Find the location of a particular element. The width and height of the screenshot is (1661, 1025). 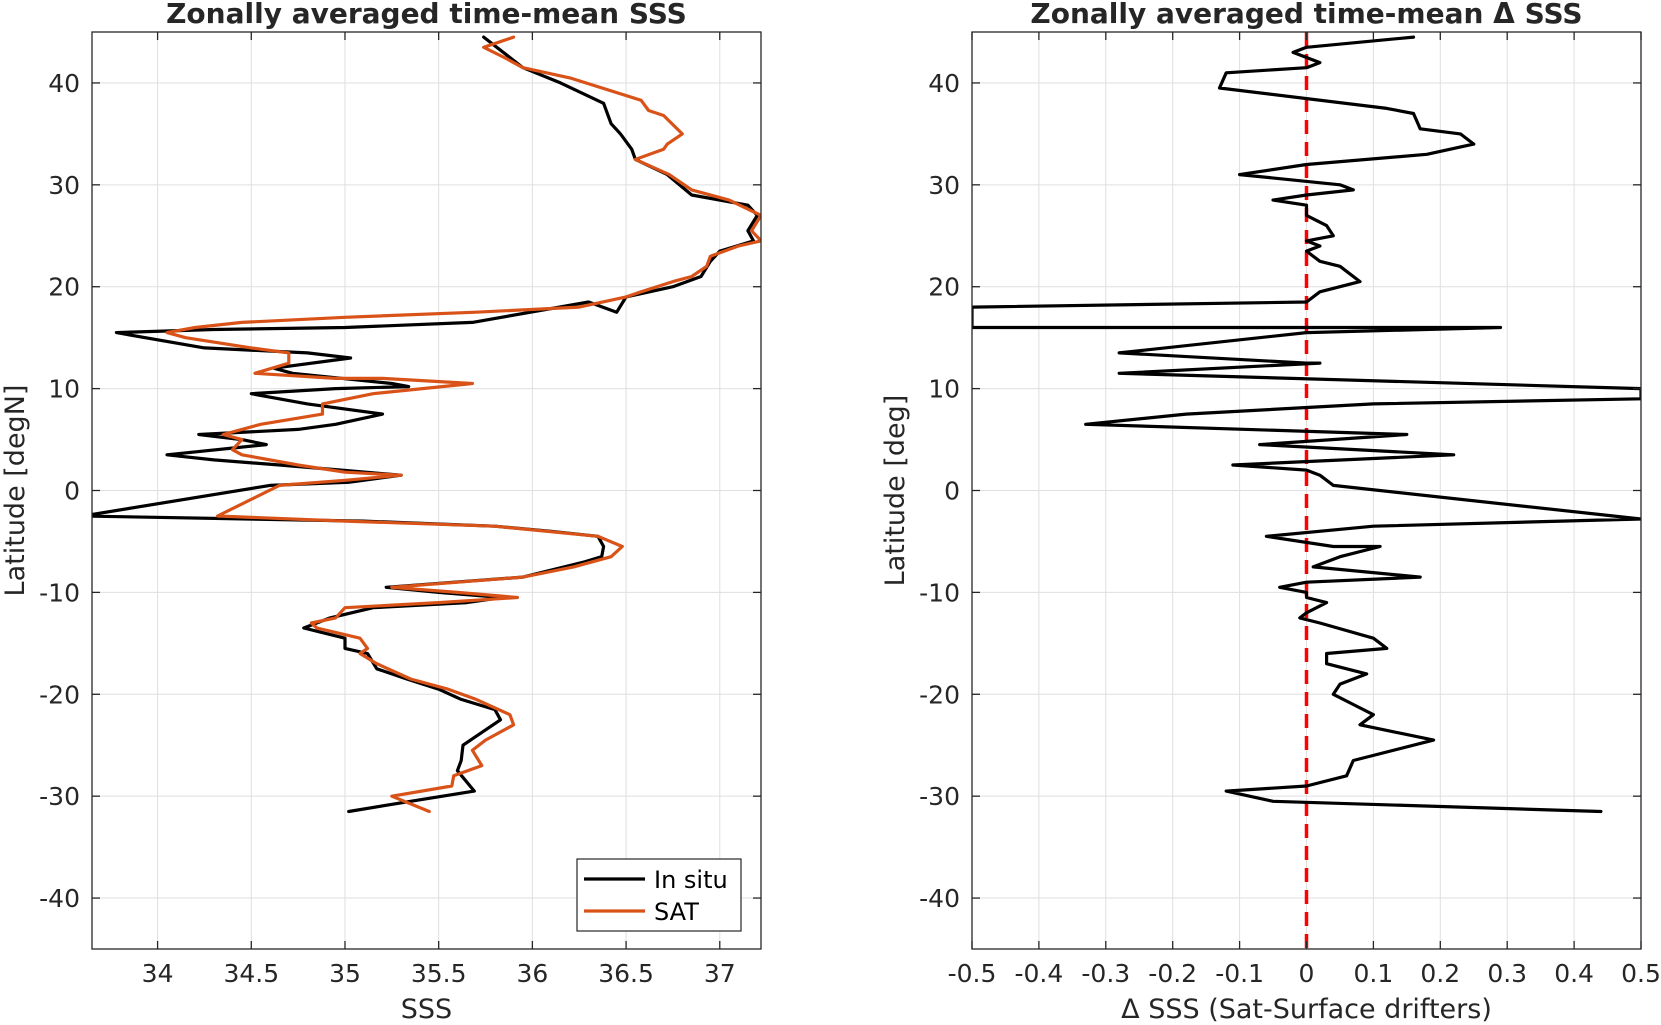

x-tick-label: -0.3 is located at coordinates (1105, 973).